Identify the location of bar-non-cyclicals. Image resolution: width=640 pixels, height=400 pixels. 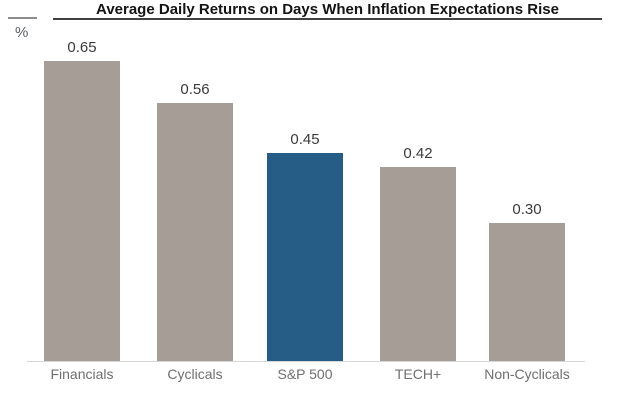
(527, 291).